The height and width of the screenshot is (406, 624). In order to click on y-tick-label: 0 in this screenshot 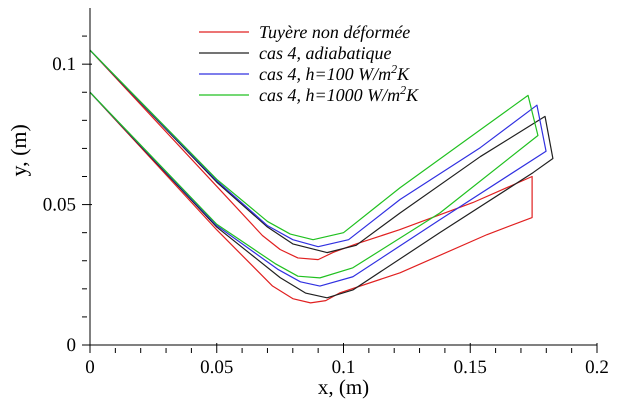, I will do `click(71, 345)`.